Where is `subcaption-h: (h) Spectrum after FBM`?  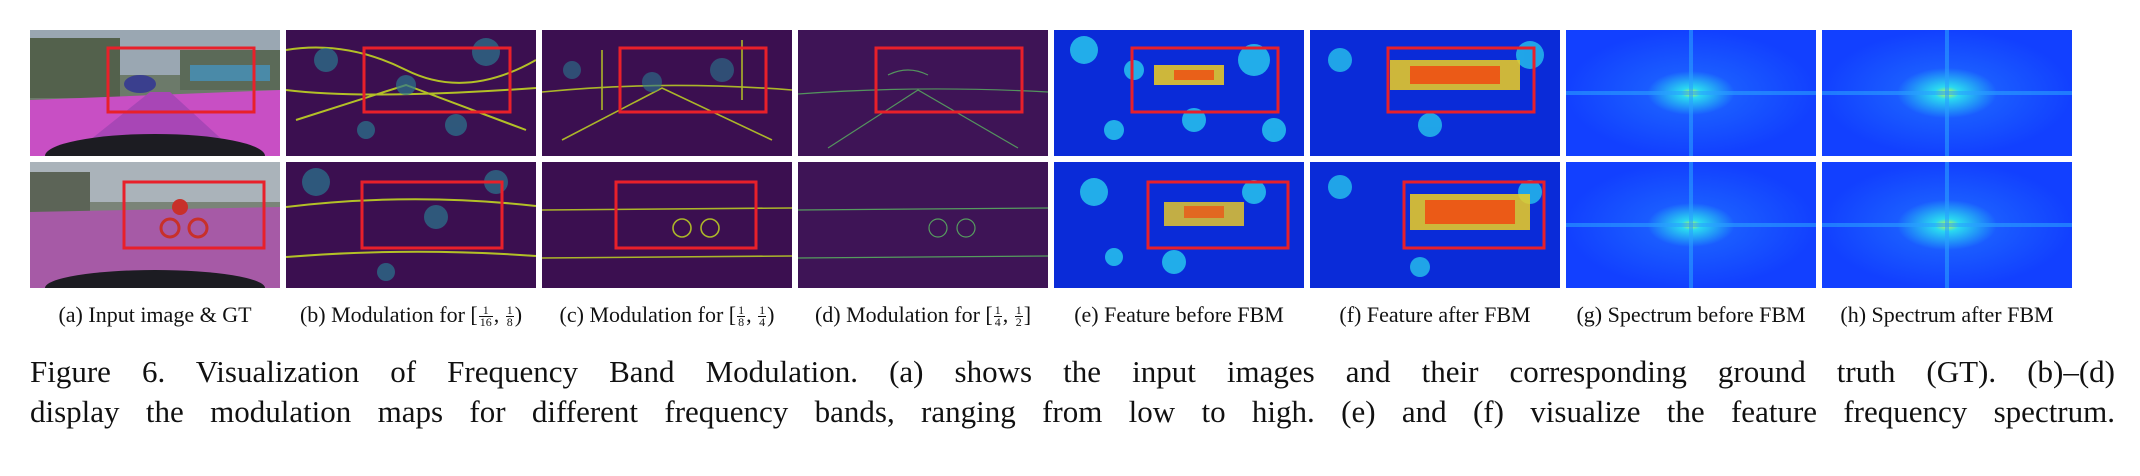 subcaption-h: (h) Spectrum after FBM is located at coordinates (1947, 314).